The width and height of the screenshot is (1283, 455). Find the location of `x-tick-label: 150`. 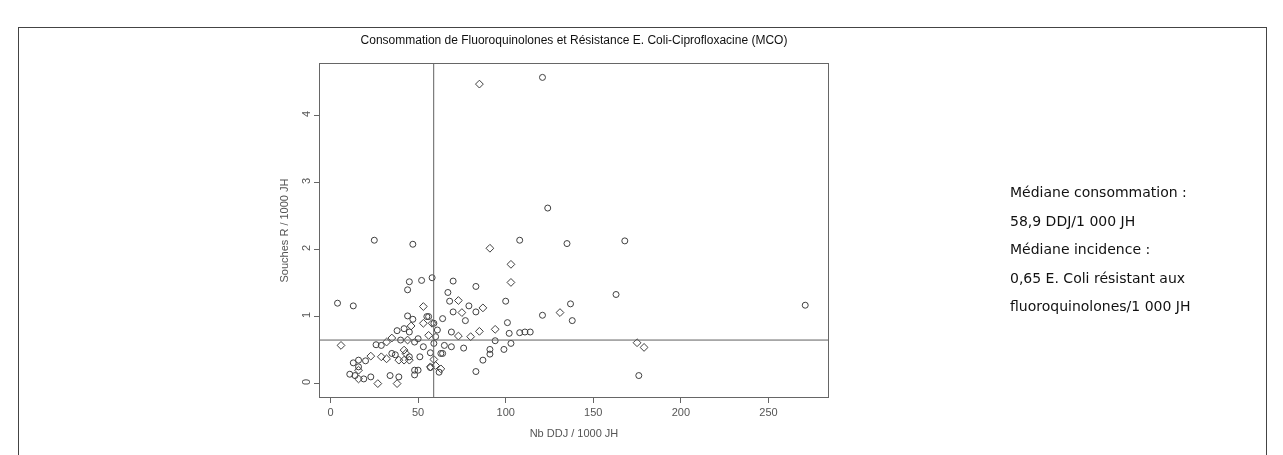

x-tick-label: 150 is located at coordinates (593, 412).